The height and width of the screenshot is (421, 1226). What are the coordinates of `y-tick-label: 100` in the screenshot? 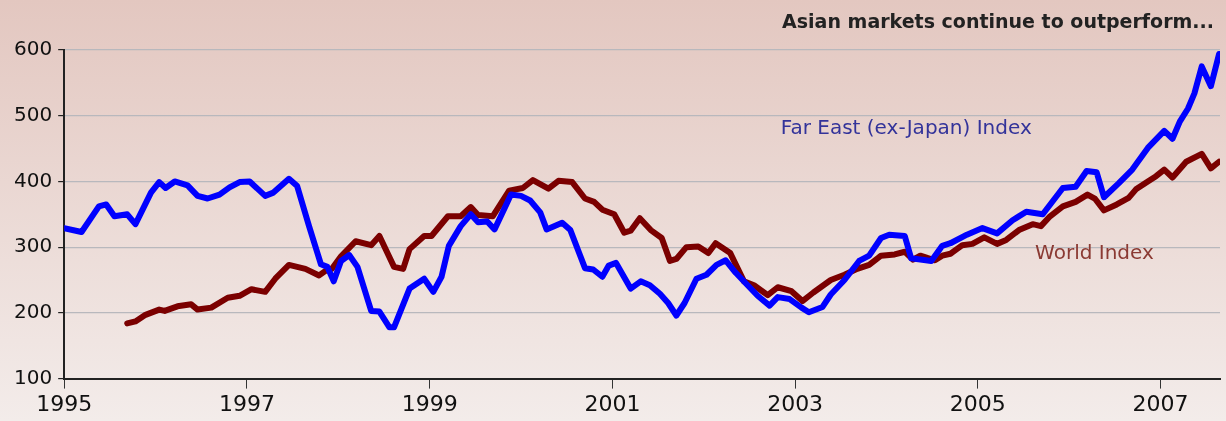 It's located at (33, 376).